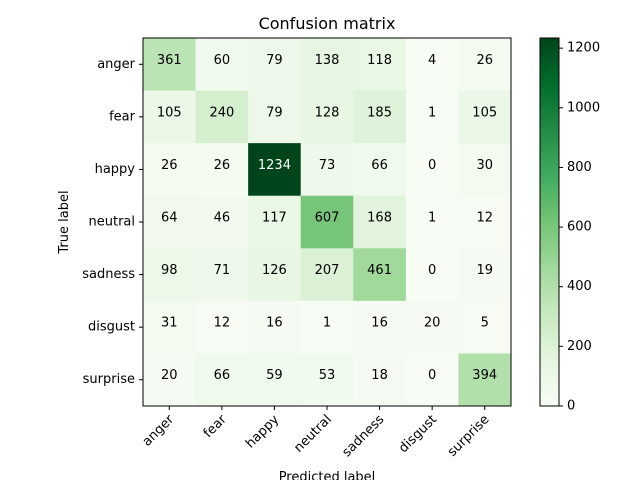  Describe the element at coordinates (274, 375) in the screenshot. I see `cell-value-label: 59` at that location.